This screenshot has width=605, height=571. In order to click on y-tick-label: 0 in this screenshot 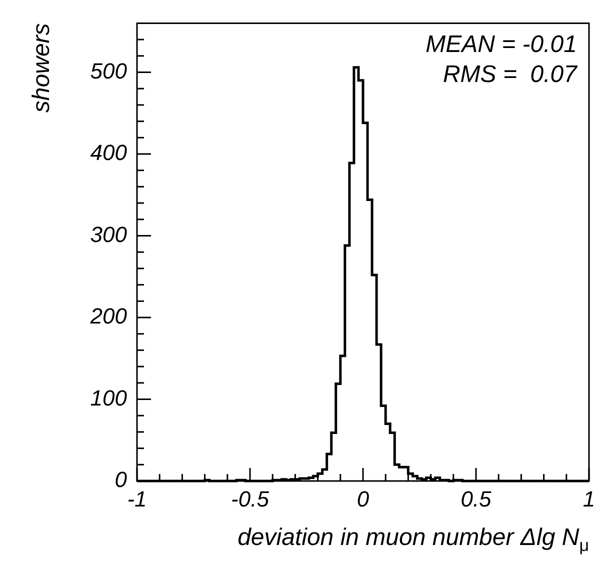, I will do `click(121, 479)`.